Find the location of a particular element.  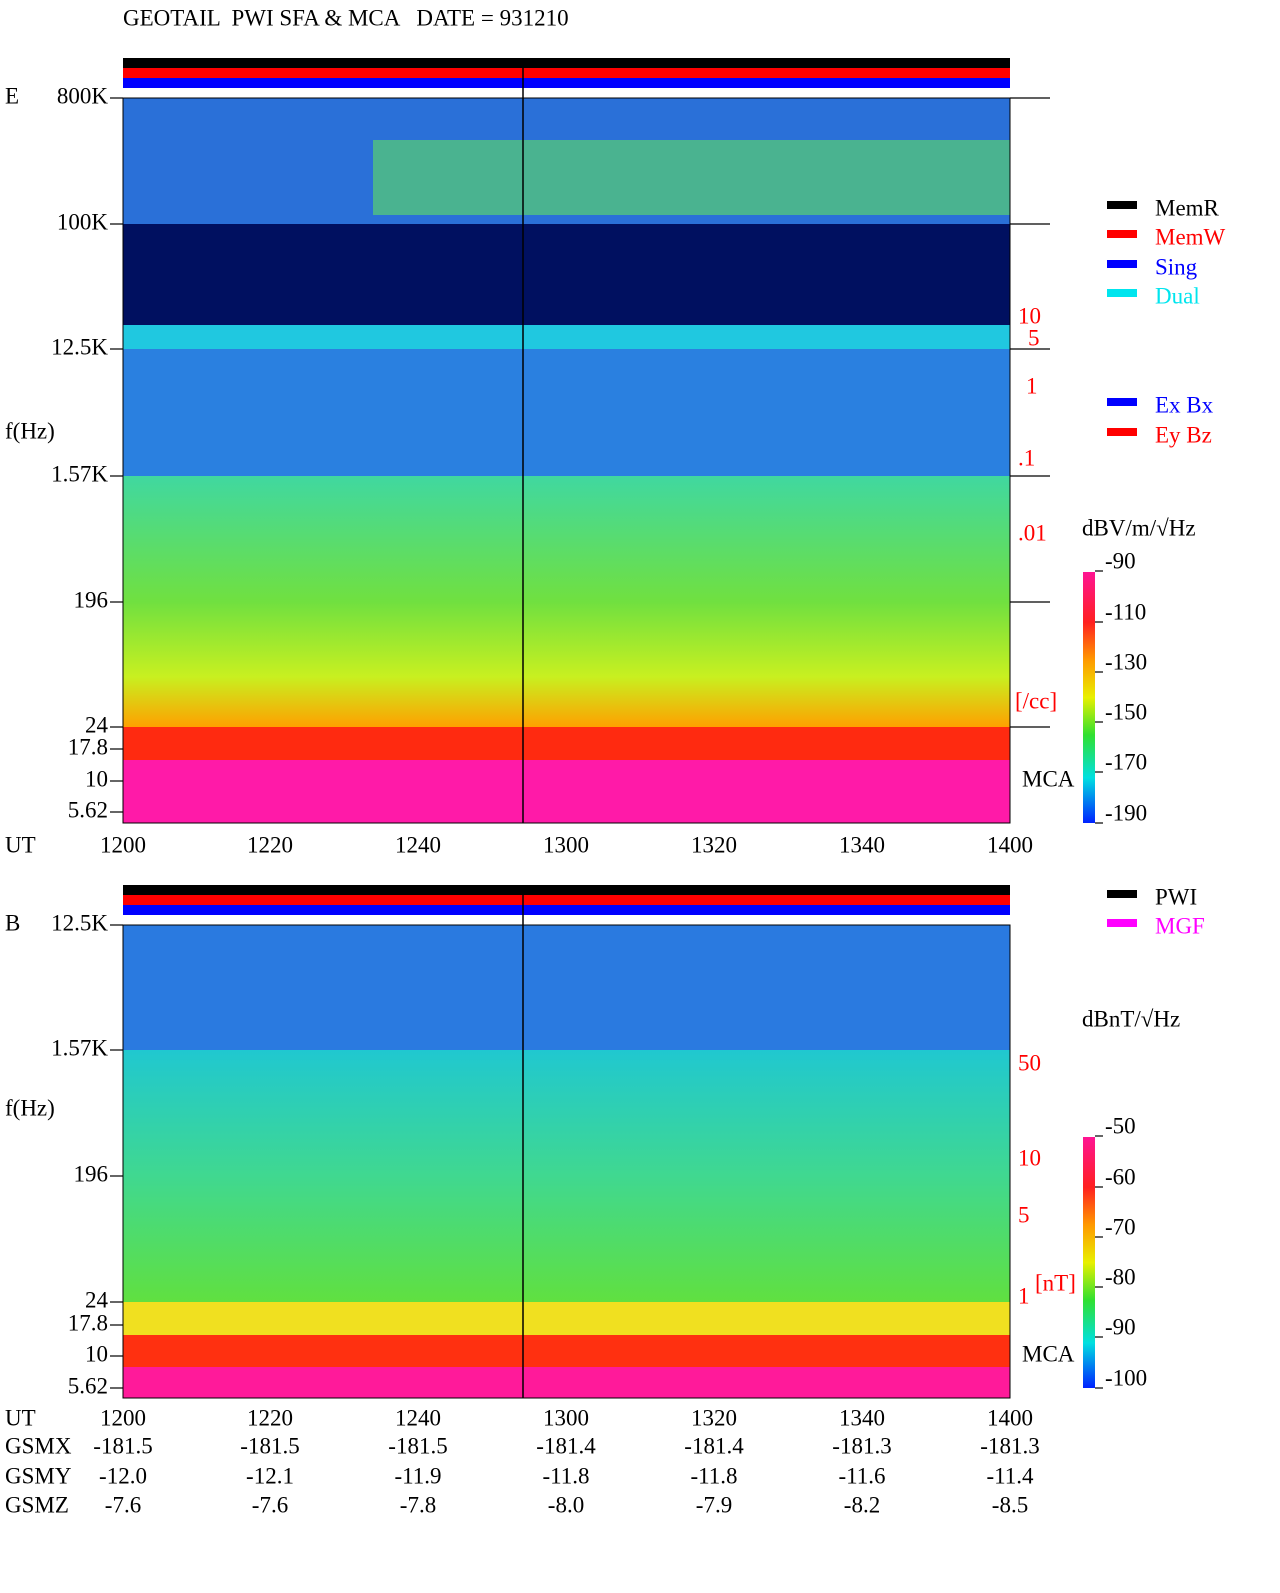

orbit-value: -11.9 is located at coordinates (417, 1475).